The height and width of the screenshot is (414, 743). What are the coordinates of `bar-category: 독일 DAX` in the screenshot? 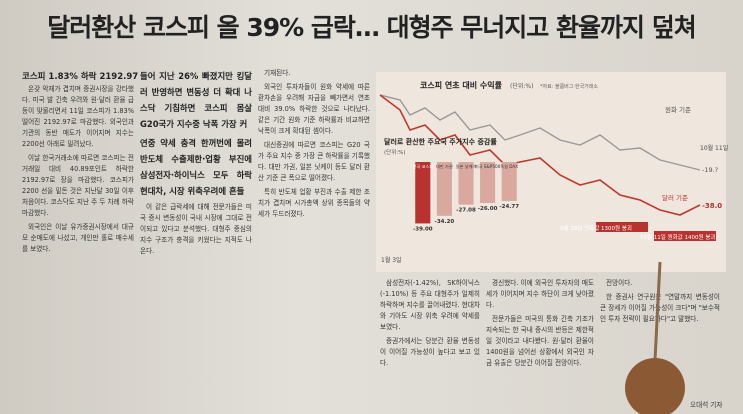 It's located at (509, 166).